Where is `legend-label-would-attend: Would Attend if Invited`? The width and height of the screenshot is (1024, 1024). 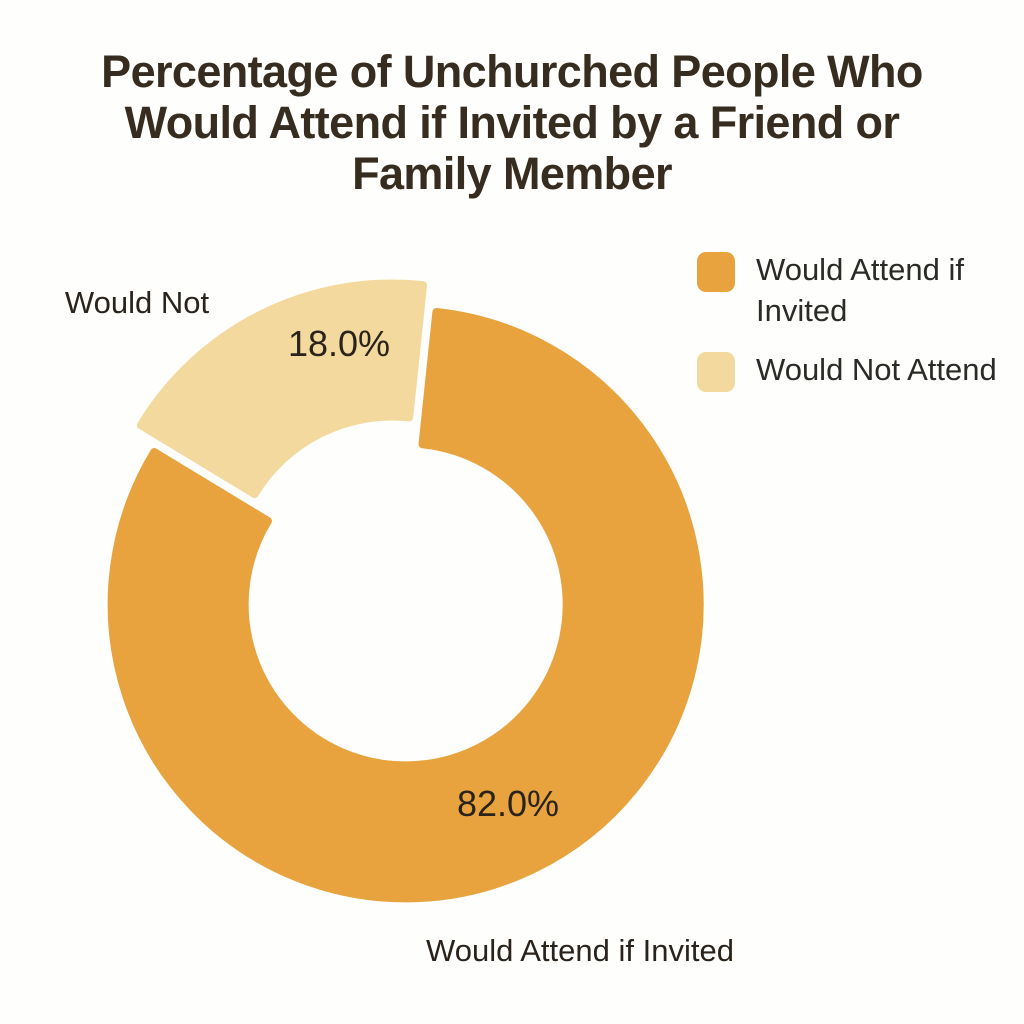 legend-label-would-attend: Would Attend if Invited is located at coordinates (860, 290).